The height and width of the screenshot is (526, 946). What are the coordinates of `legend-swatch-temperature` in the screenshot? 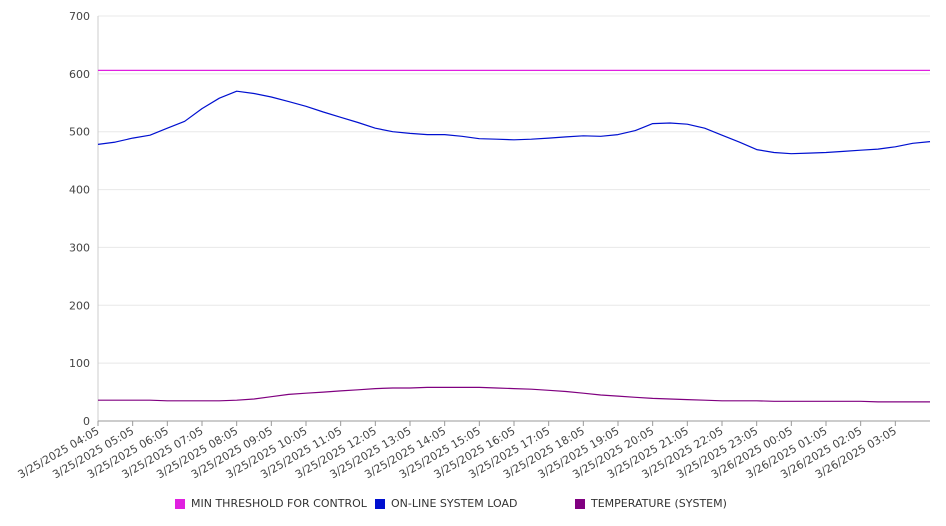 It's located at (580, 503).